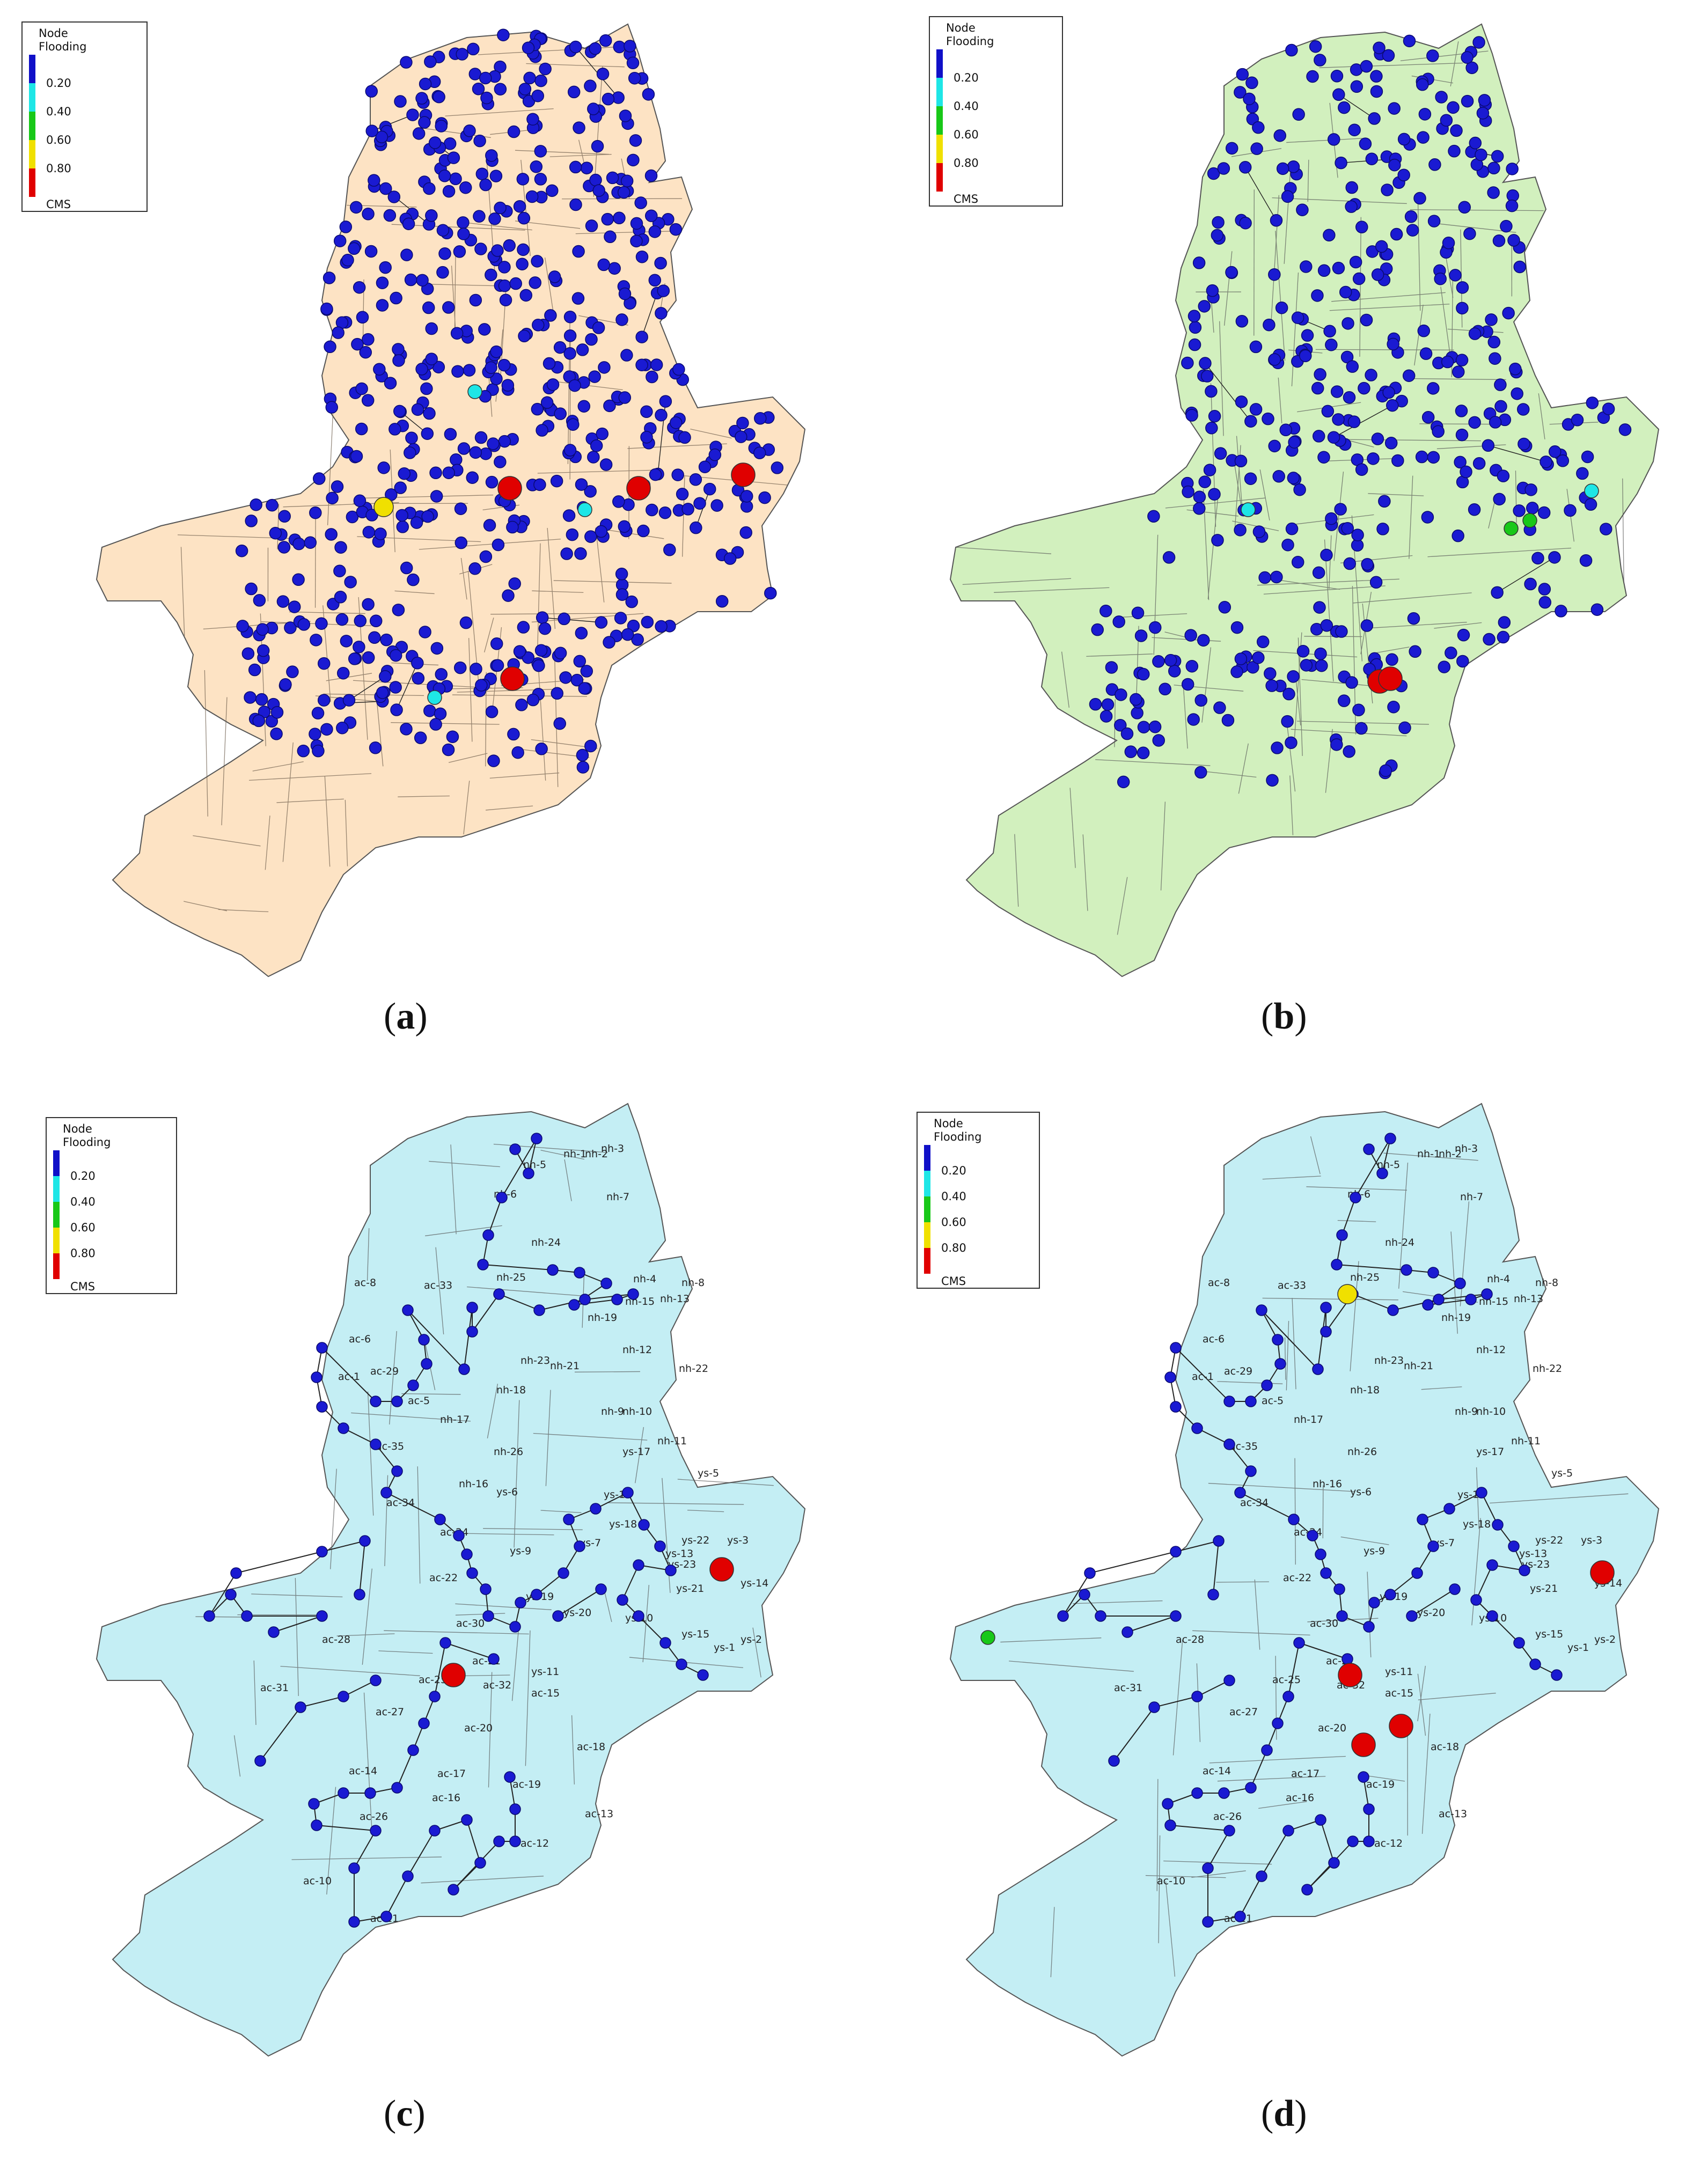  I want to click on legend-d: Node Flooding 0.20 0.40 0.60 0.80 CMS, so click(978, 1201).